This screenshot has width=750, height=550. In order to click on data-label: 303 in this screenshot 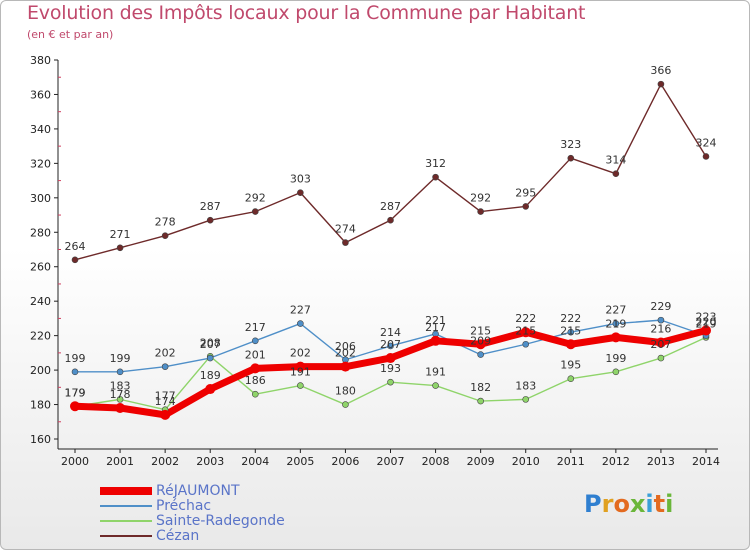, I will do `click(300, 179)`.